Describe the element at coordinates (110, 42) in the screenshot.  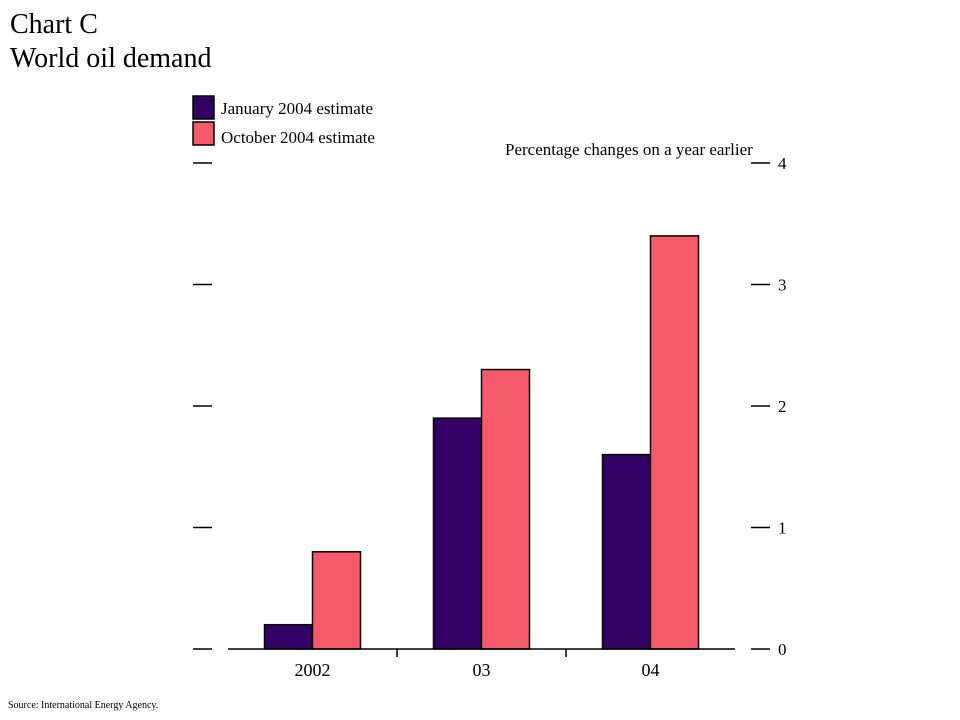
I see `chart-title: Chart C World oil demand` at that location.